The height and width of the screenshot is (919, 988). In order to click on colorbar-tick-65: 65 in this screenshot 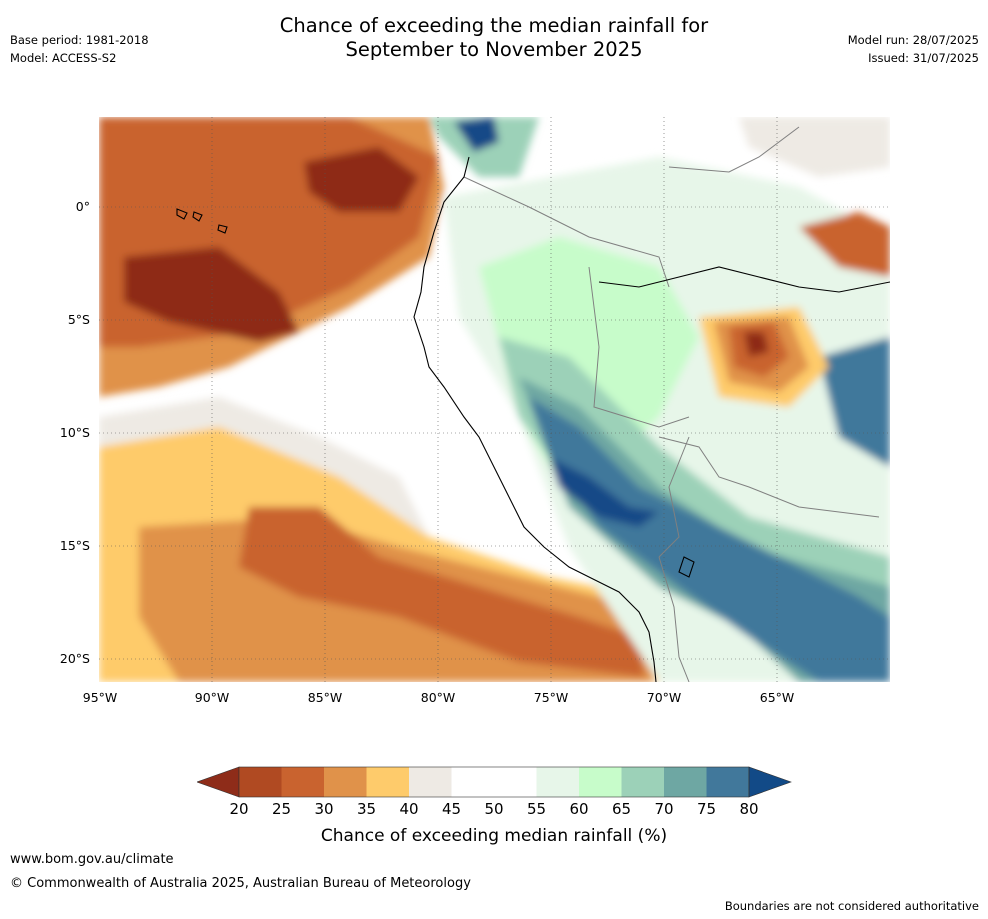, I will do `click(621, 809)`.